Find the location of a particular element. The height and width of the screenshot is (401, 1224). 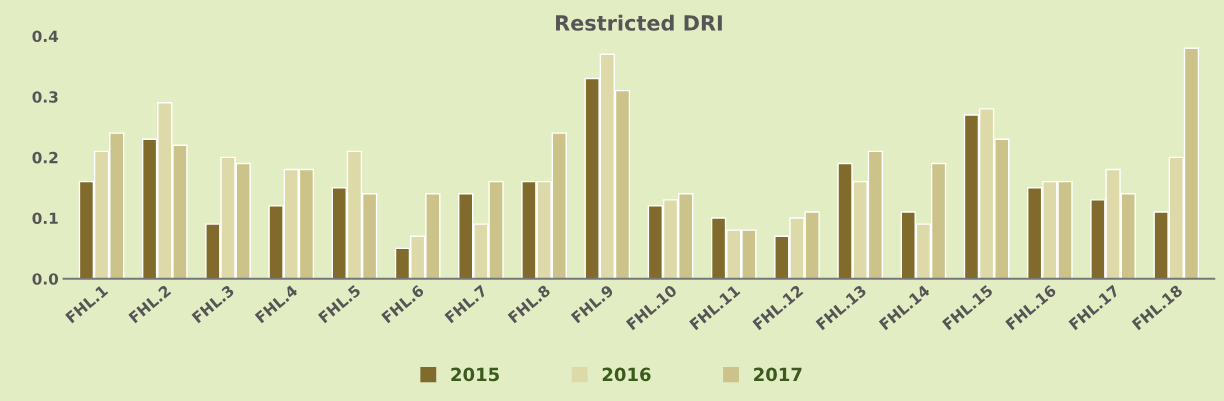

legend-label: 2017 is located at coordinates (778, 374).